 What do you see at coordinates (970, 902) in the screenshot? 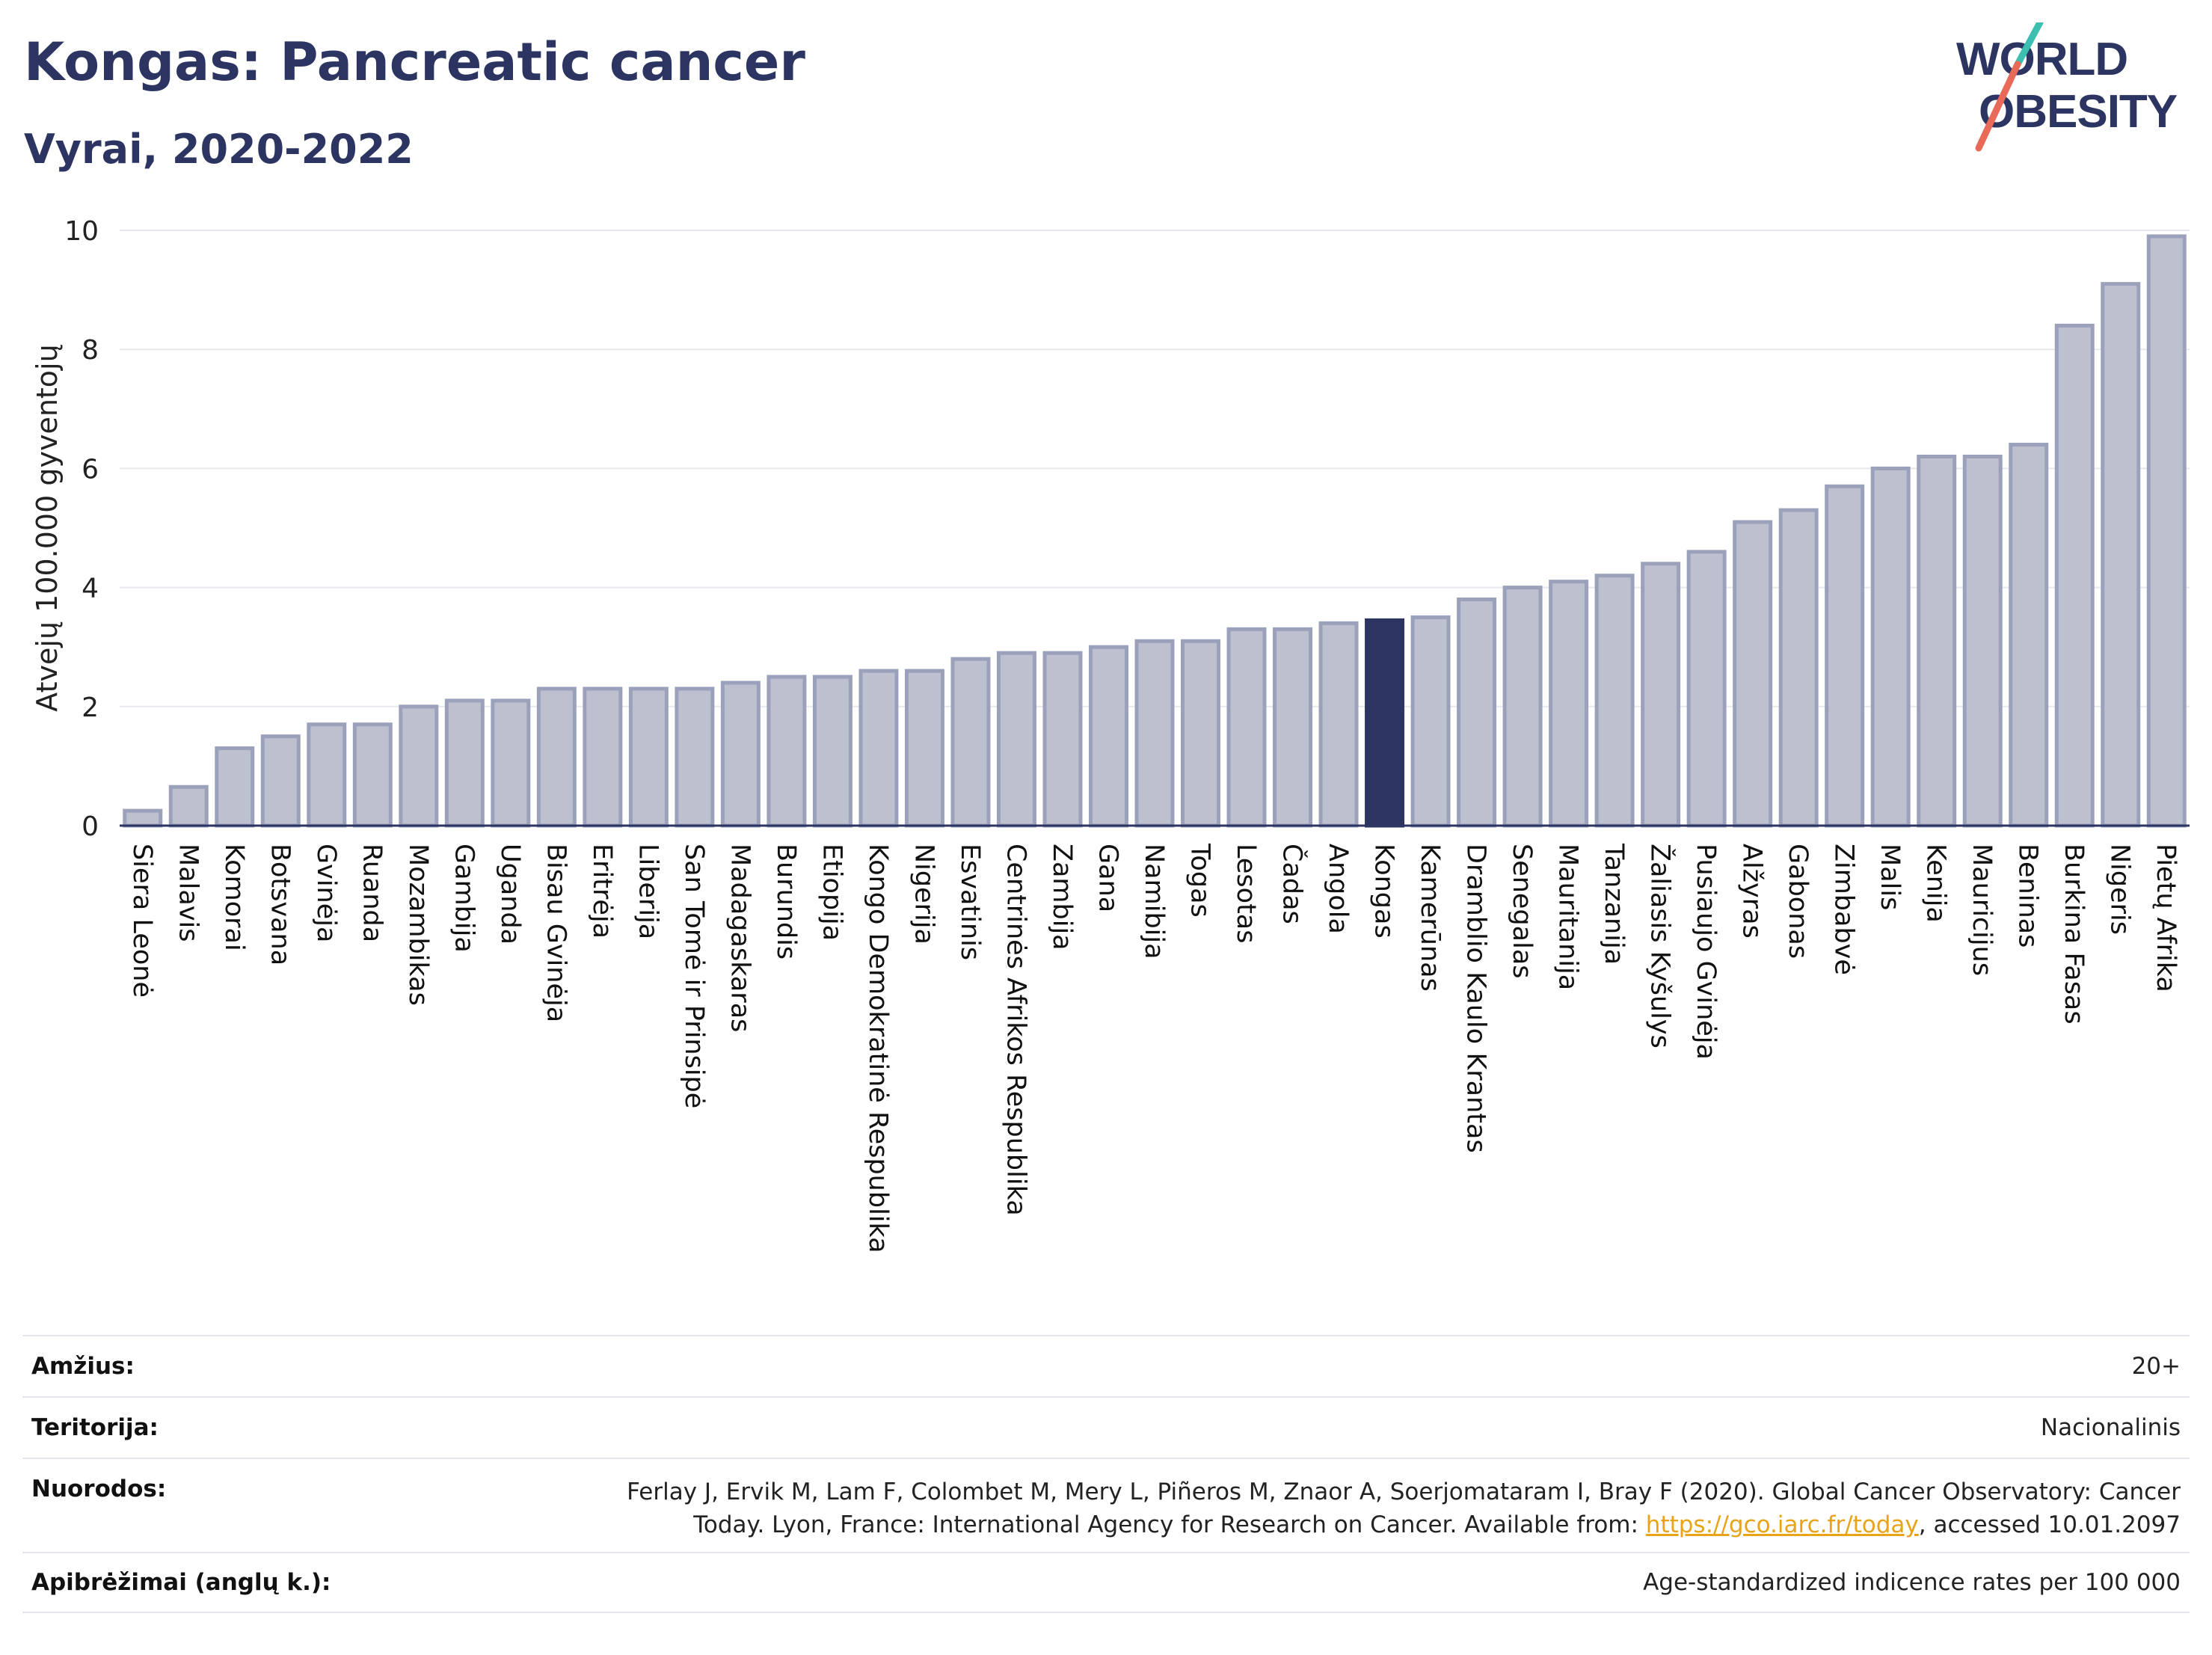
I see `x-tick-label: Esvatinis` at bounding box center [970, 902].